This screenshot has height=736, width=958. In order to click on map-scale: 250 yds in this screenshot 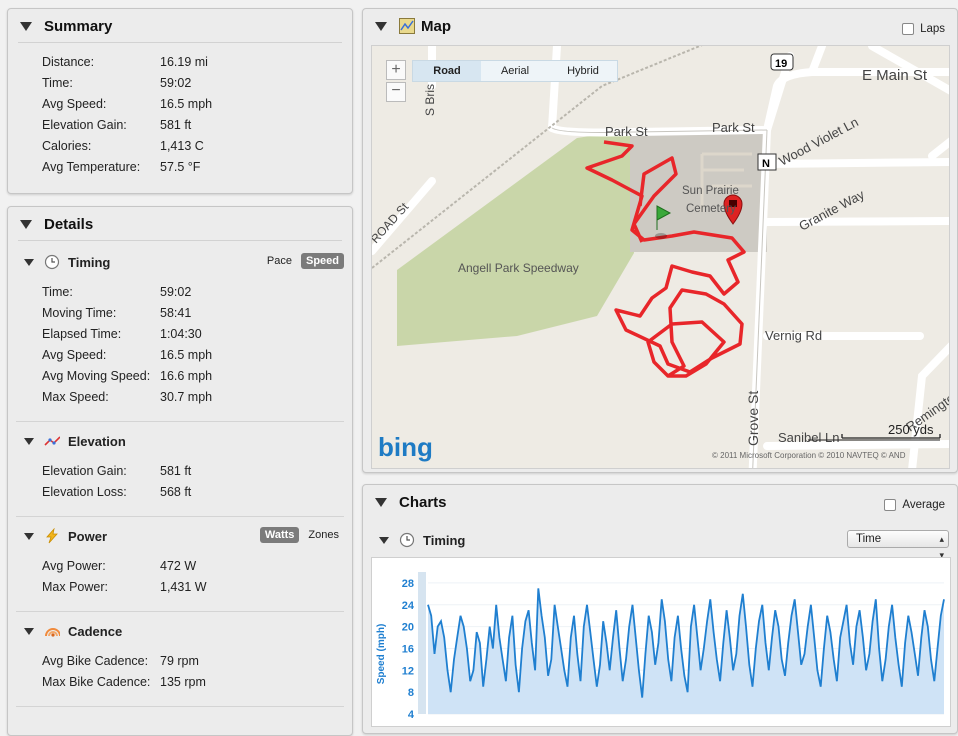, I will do `click(874, 431)`.